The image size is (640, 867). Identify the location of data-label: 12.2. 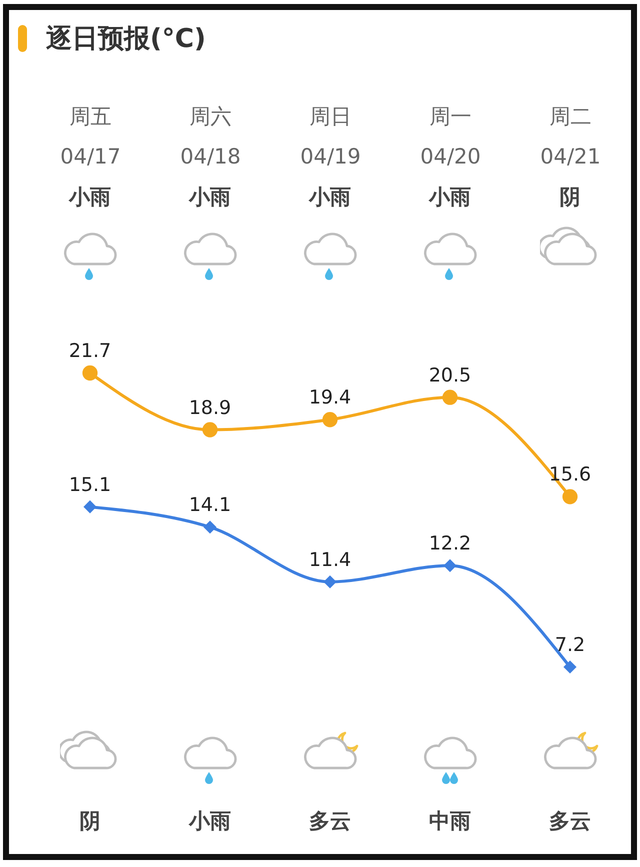
(450, 543).